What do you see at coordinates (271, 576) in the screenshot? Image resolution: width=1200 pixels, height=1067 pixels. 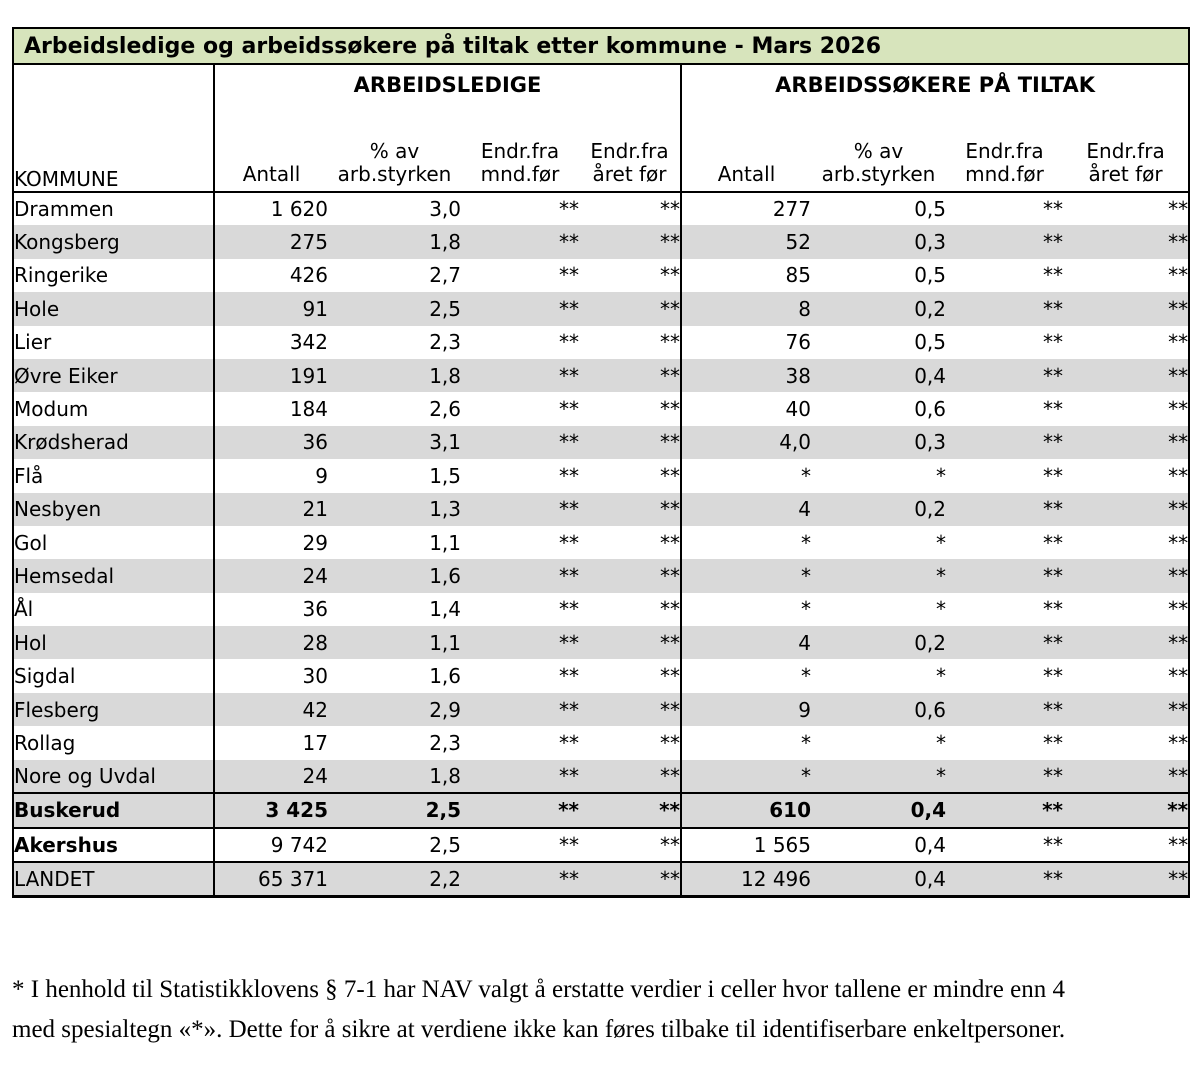 I see `value-cell: 24` at bounding box center [271, 576].